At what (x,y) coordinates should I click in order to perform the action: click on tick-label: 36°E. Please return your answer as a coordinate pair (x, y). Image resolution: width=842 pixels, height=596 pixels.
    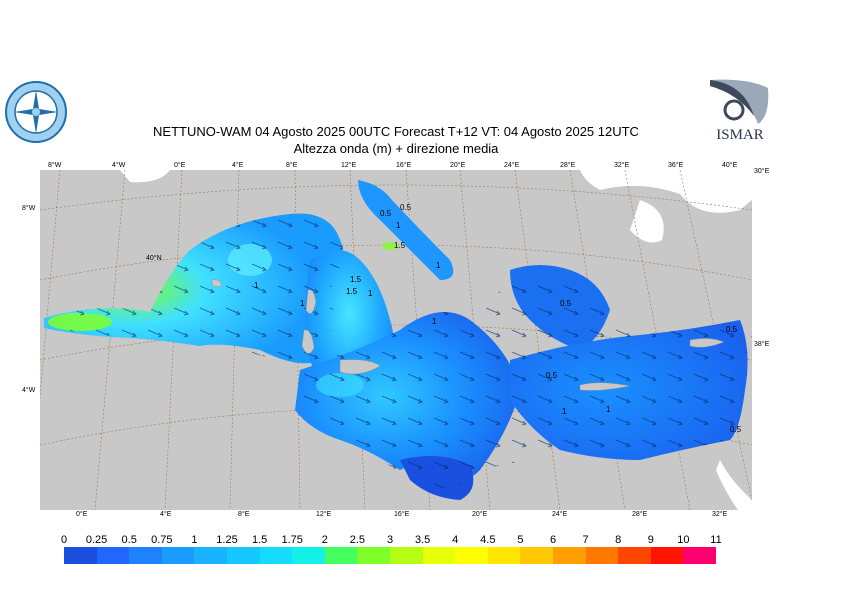
    Looking at the image, I should click on (676, 165).